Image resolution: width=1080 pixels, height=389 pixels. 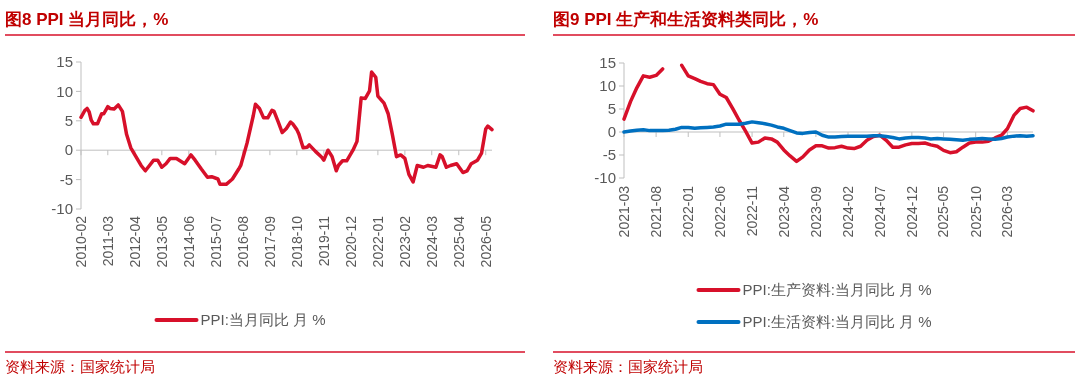 What do you see at coordinates (323, 241) in the screenshot?
I see `x-tick-label: 2019-11` at bounding box center [323, 241].